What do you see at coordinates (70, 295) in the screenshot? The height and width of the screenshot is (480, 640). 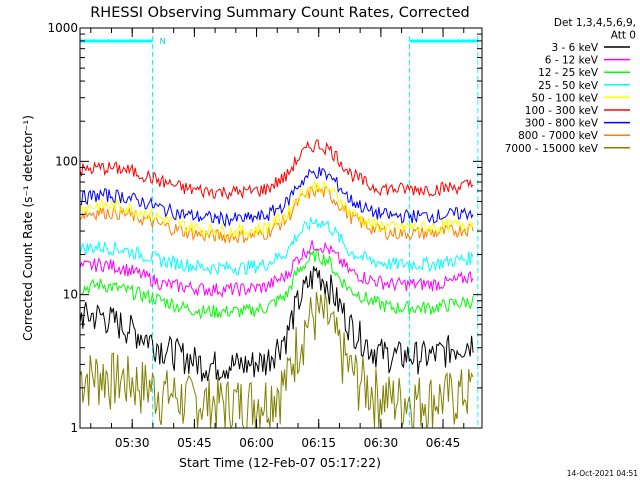 I see `y-tick-label: 10` at bounding box center [70, 295].